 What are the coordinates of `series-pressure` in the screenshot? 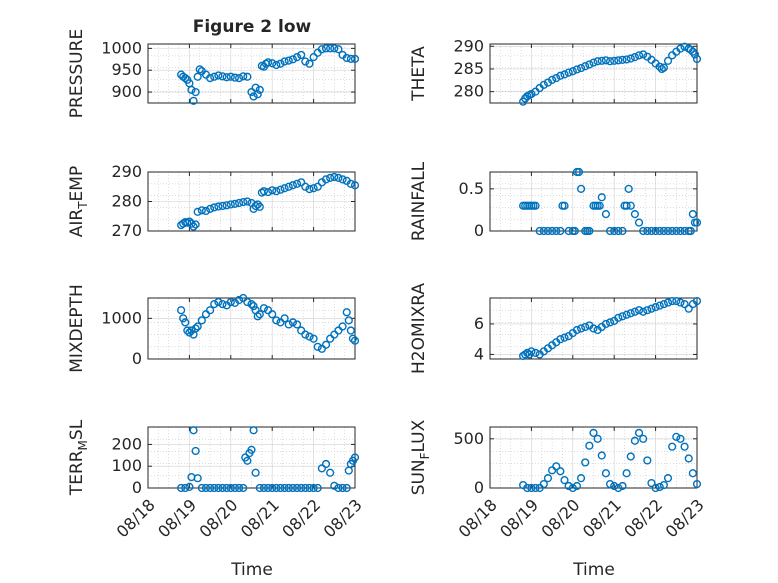 It's located at (268, 74).